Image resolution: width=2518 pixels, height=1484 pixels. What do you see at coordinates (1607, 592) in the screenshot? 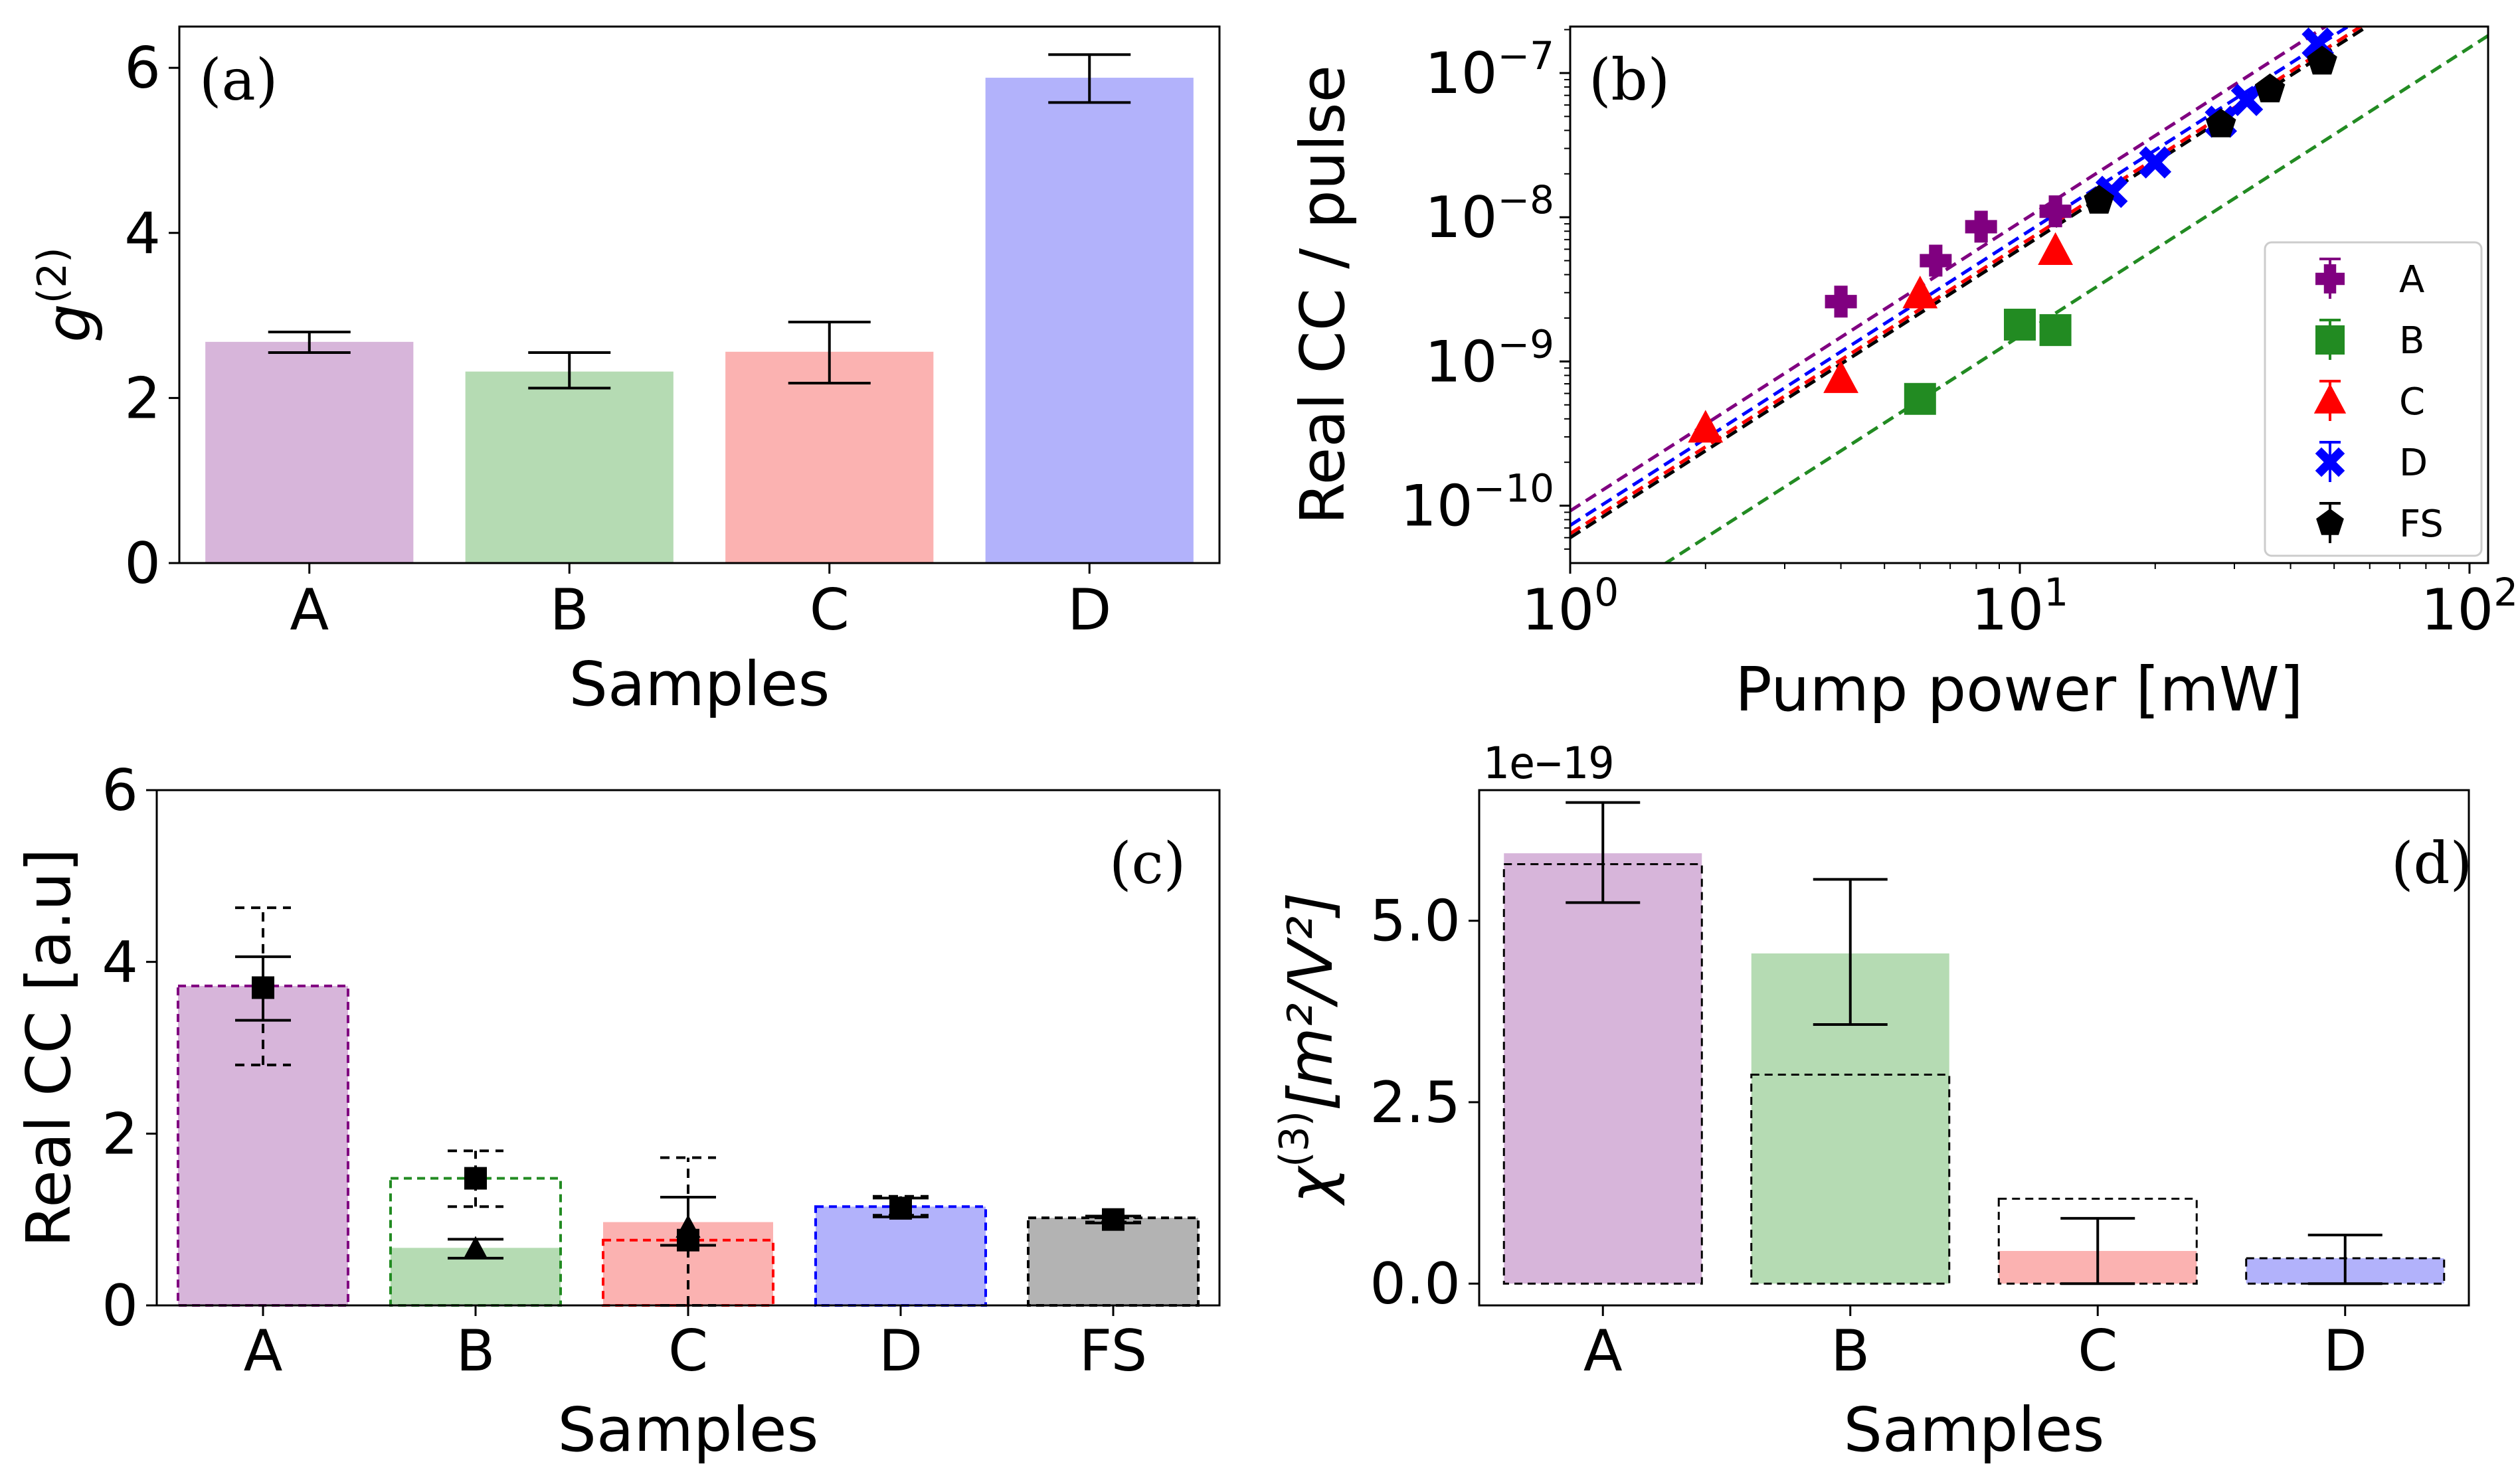
I see `x-tick-exp: 0` at bounding box center [1607, 592].